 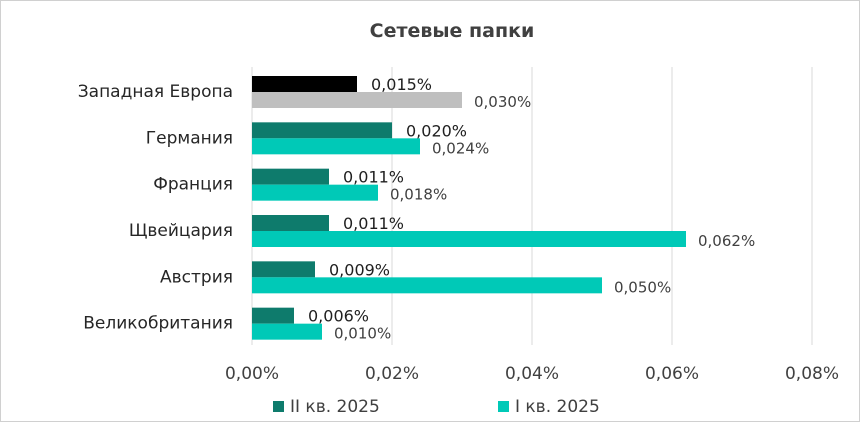 I want to click on x-tick-label: 0,06%, so click(x=672, y=374).